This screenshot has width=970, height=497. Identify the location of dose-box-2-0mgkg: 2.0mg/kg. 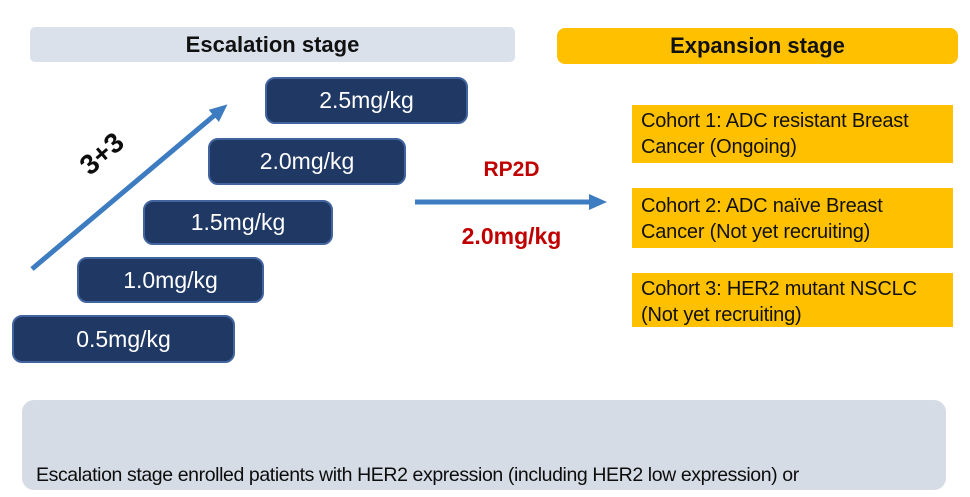
(307, 161).